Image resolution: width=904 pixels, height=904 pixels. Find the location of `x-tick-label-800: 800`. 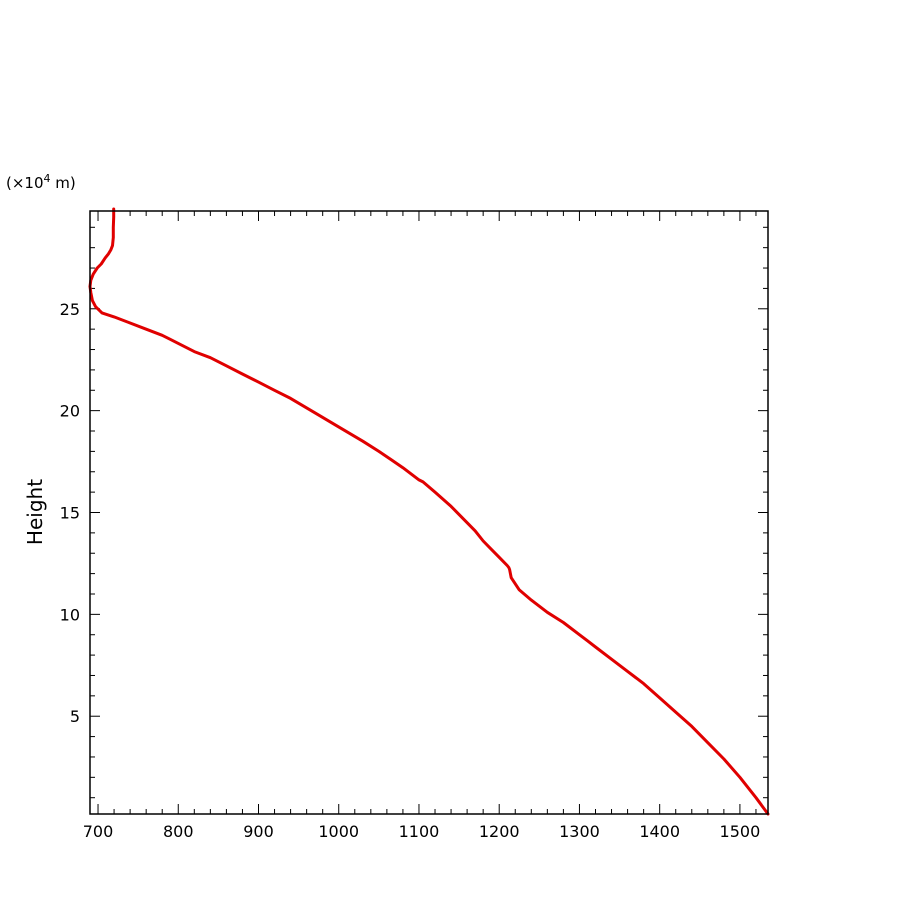

x-tick-label-800: 800 is located at coordinates (178, 831).